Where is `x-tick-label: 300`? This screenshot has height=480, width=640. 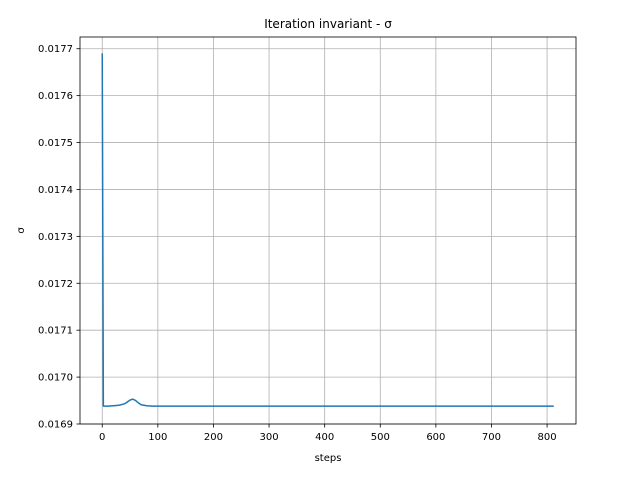 x-tick-label: 300 is located at coordinates (269, 437).